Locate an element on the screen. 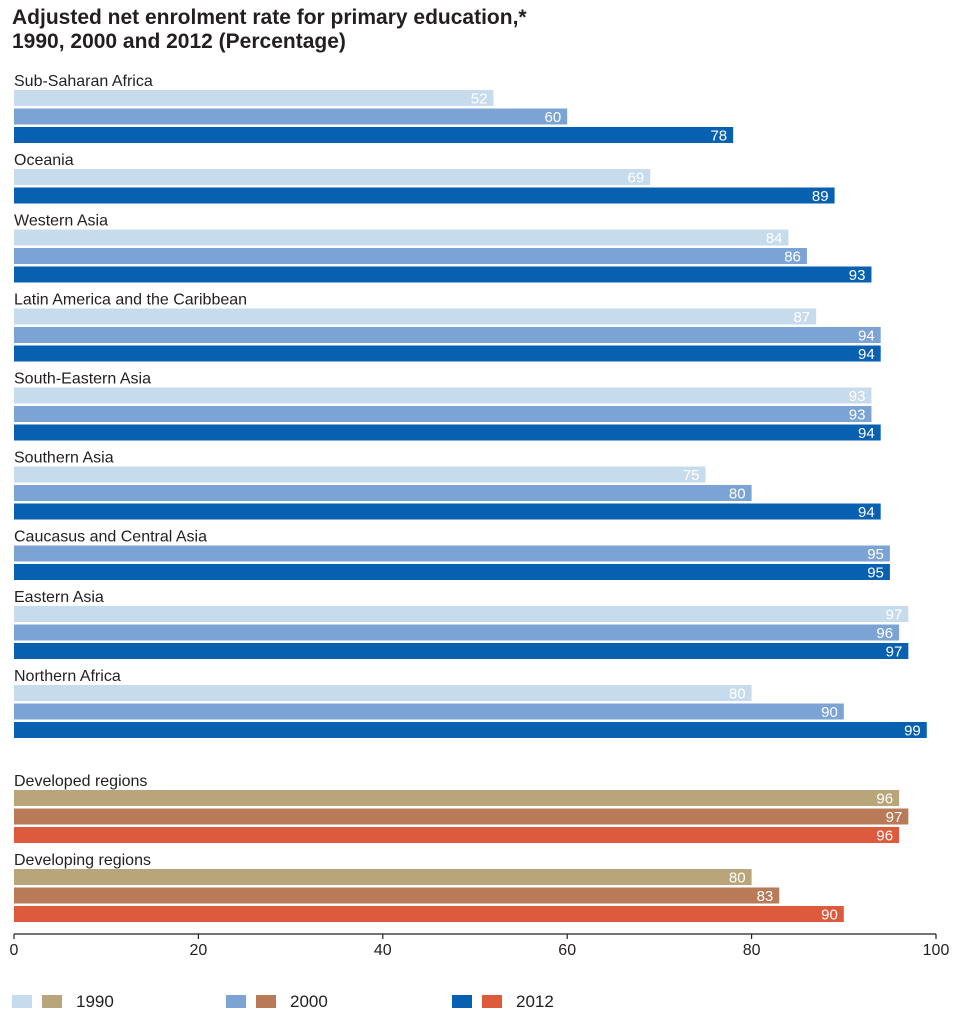  bar-value-eastern-asia-2000: 96 is located at coordinates (884, 633).